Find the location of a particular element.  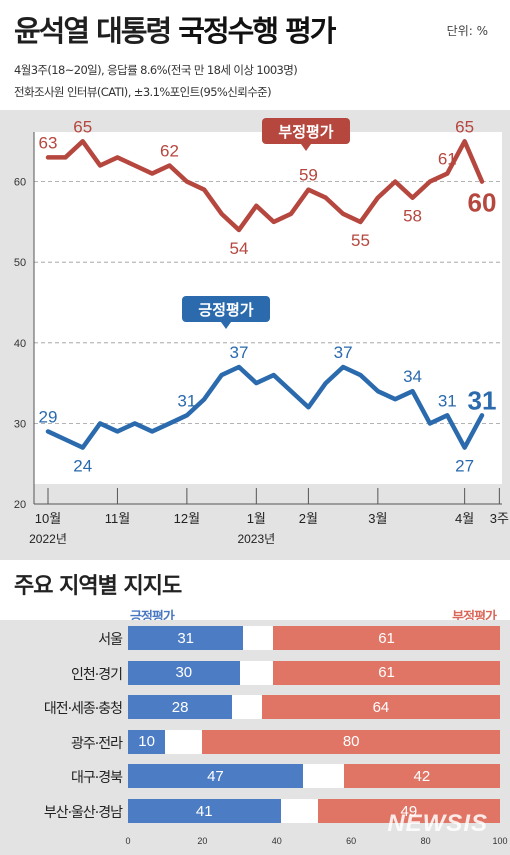

data-label: 62 is located at coordinates (169, 150).